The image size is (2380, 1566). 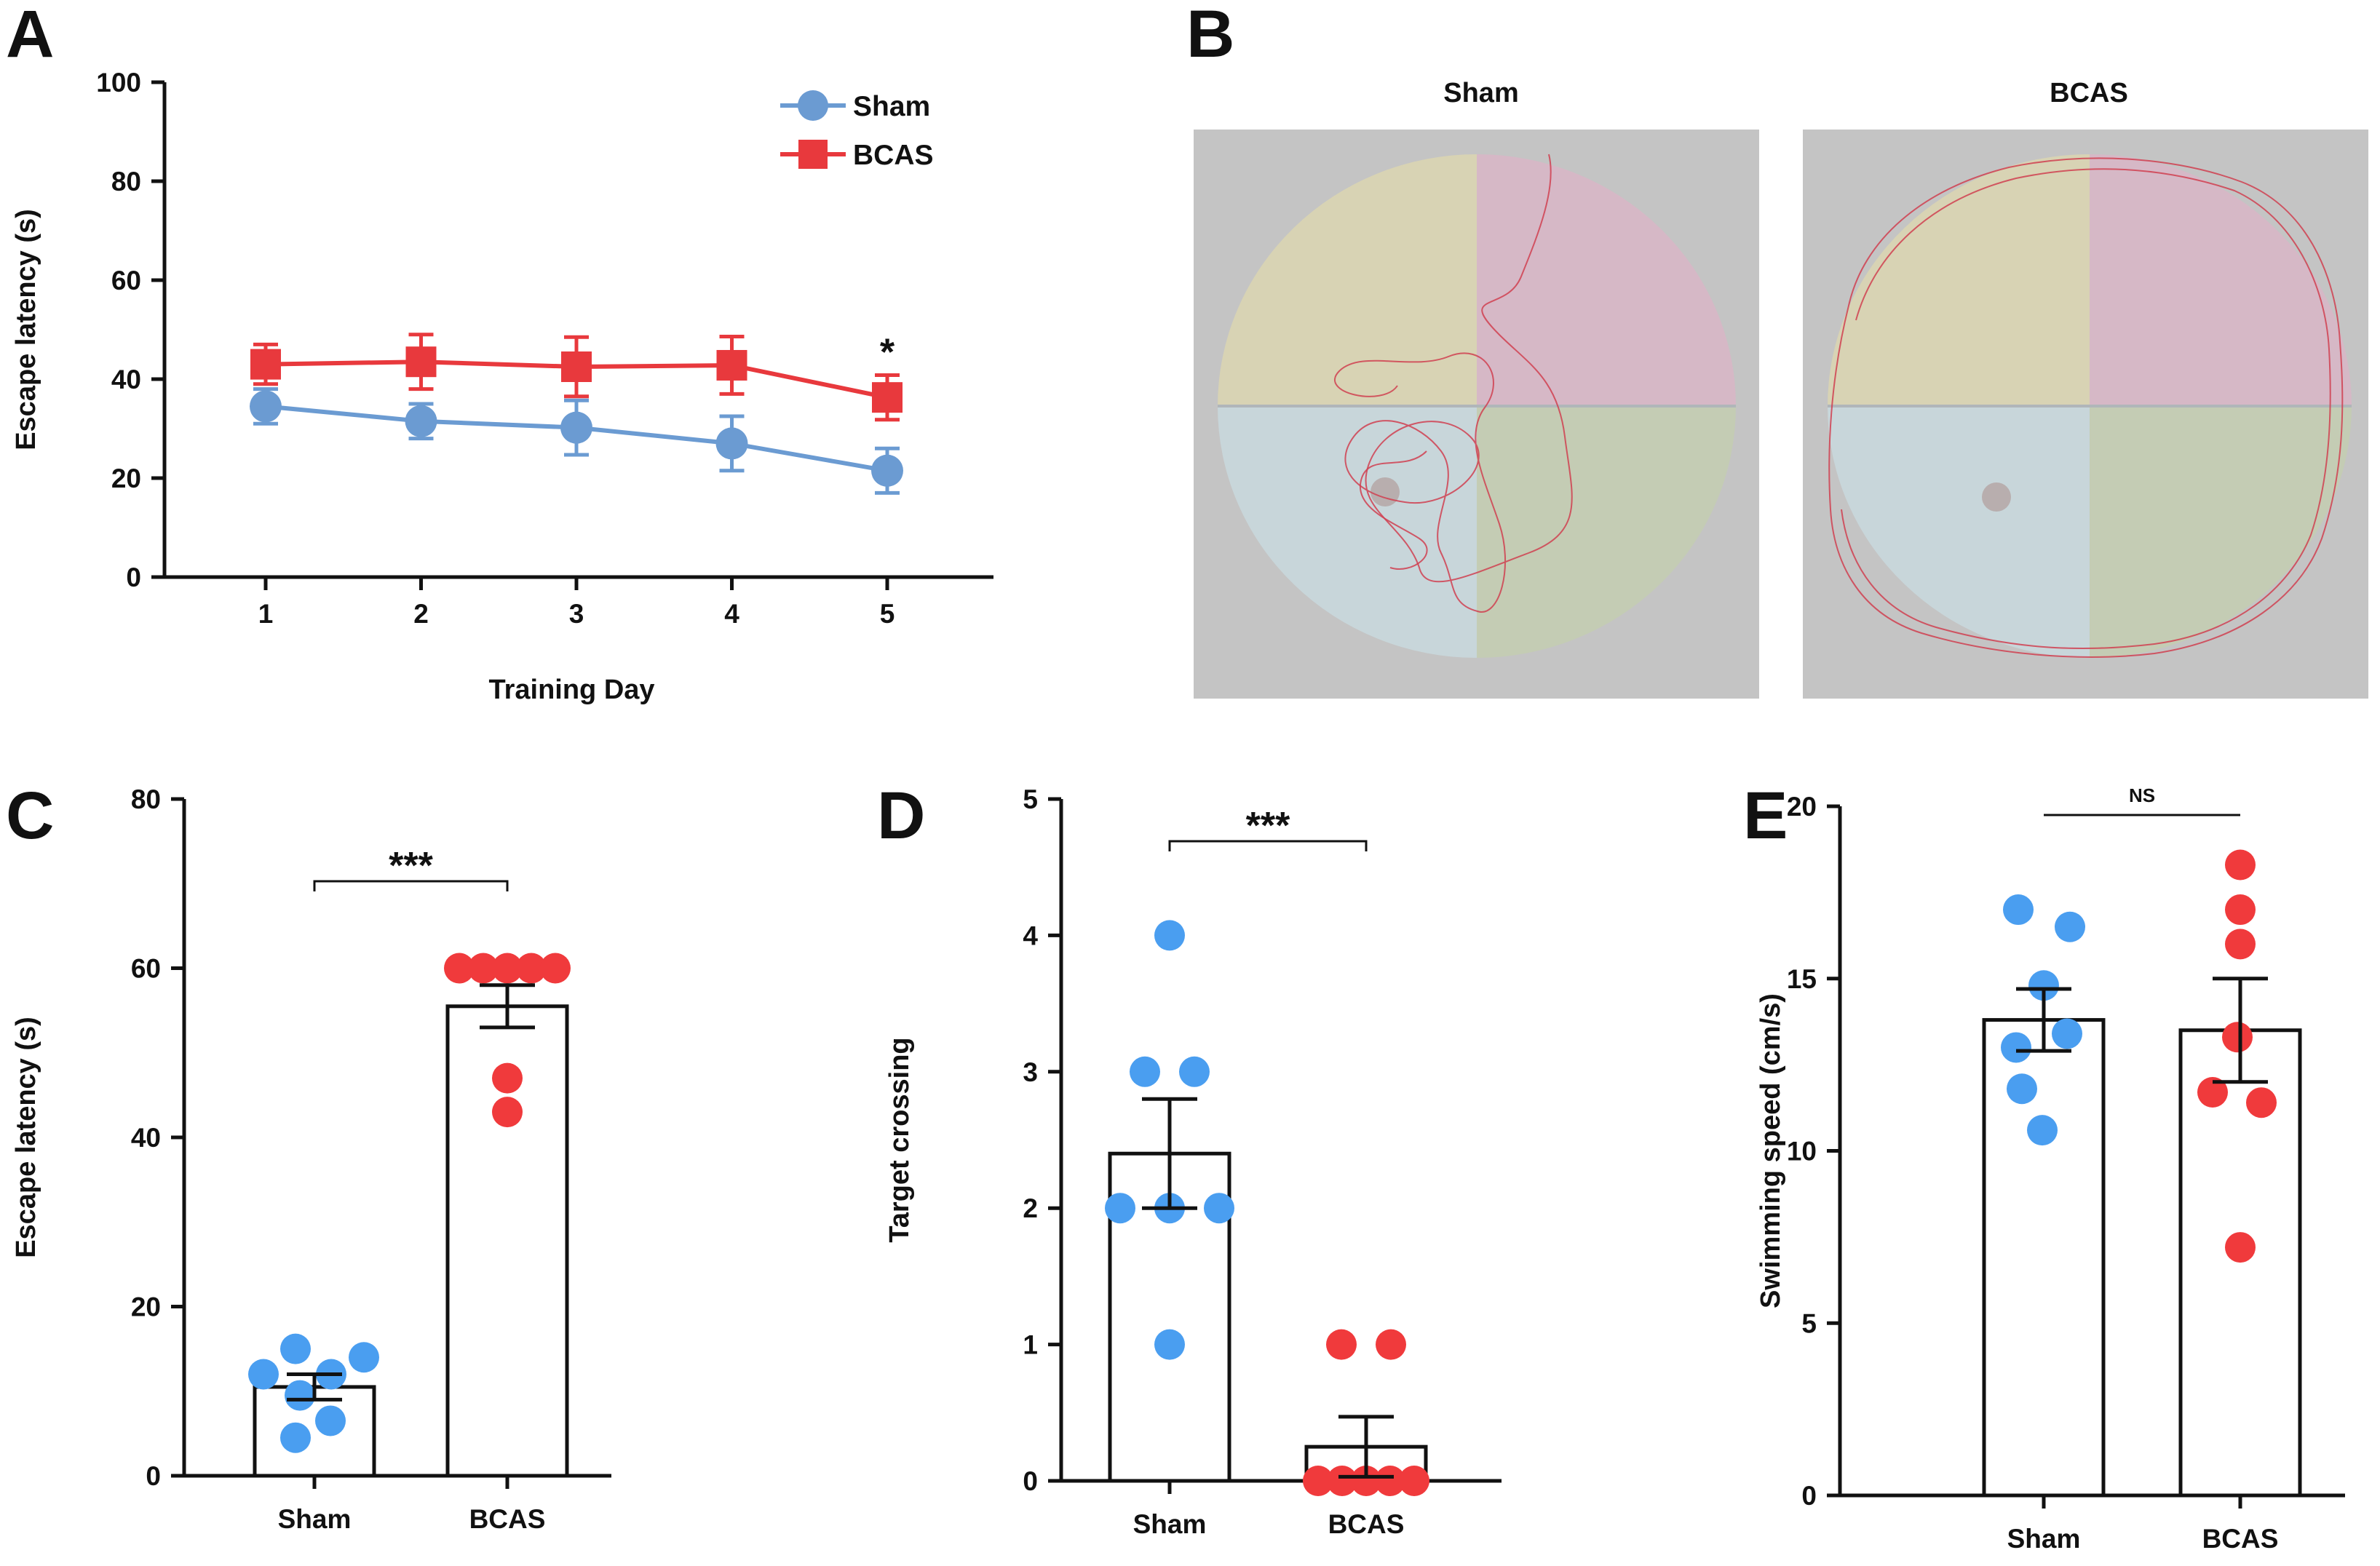 I want to click on y-tick-label: 15, so click(x=1802, y=979).